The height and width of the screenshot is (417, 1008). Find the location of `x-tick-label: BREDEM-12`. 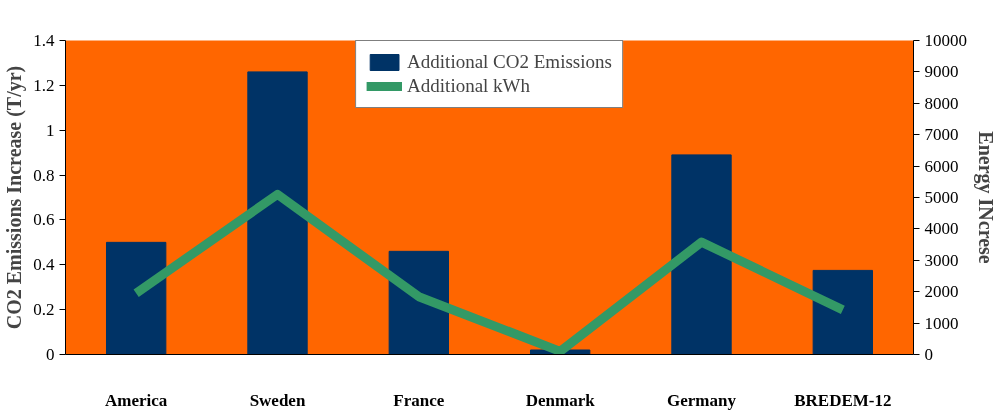

x-tick-label: BREDEM-12 is located at coordinates (843, 400).